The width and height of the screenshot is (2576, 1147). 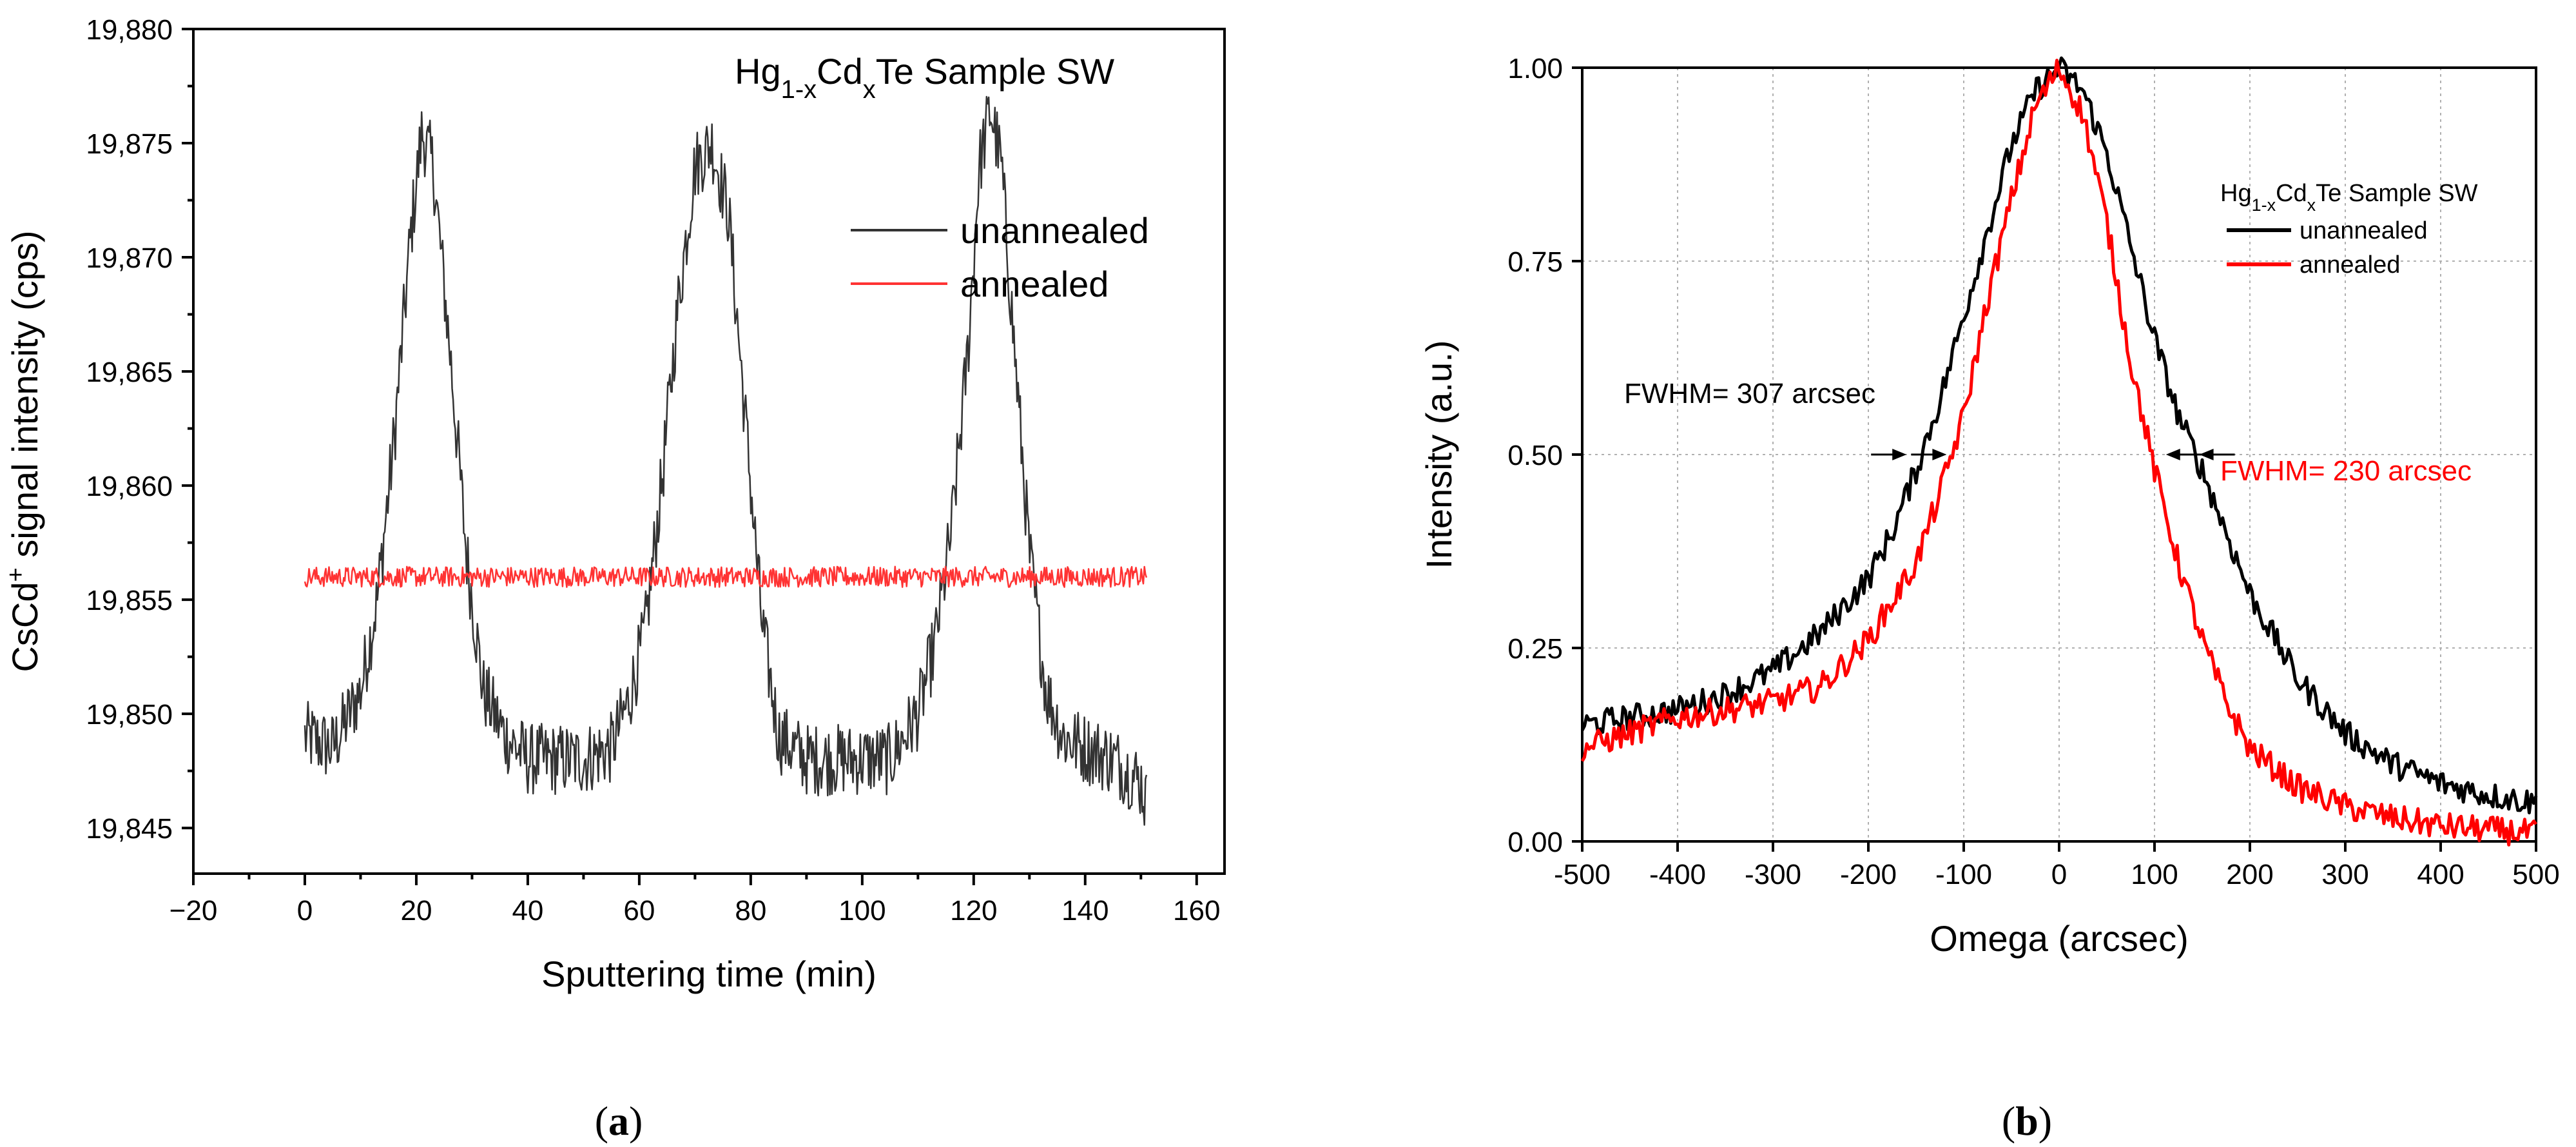 I want to click on y-tick-label: 19,855, so click(x=129, y=601).